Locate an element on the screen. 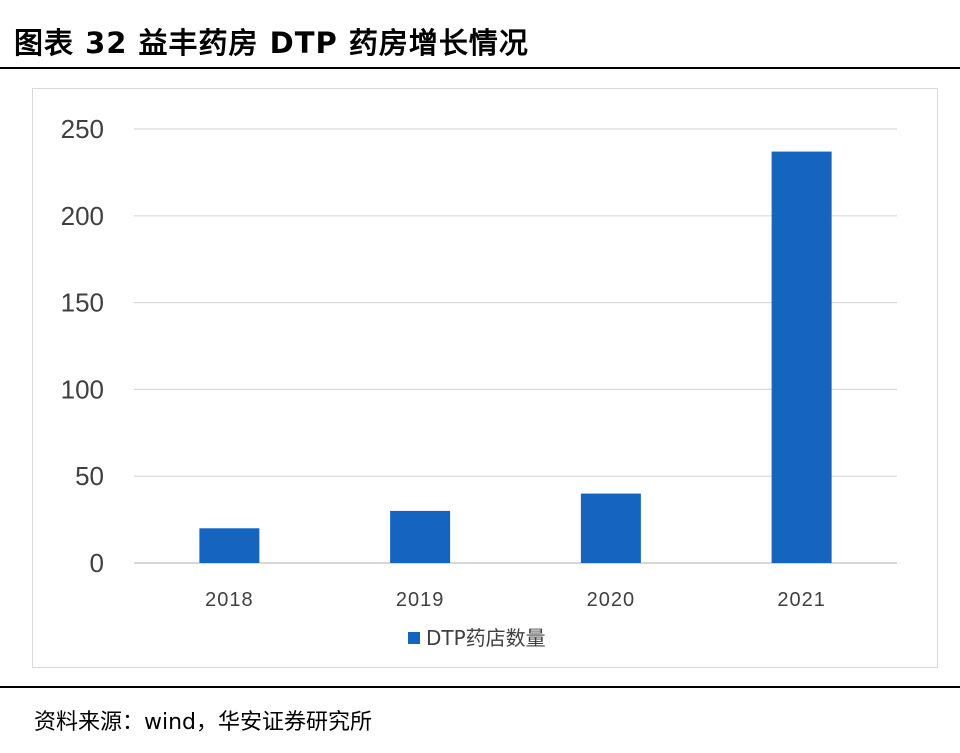 The image size is (960, 753). top-rule is located at coordinates (480, 68).